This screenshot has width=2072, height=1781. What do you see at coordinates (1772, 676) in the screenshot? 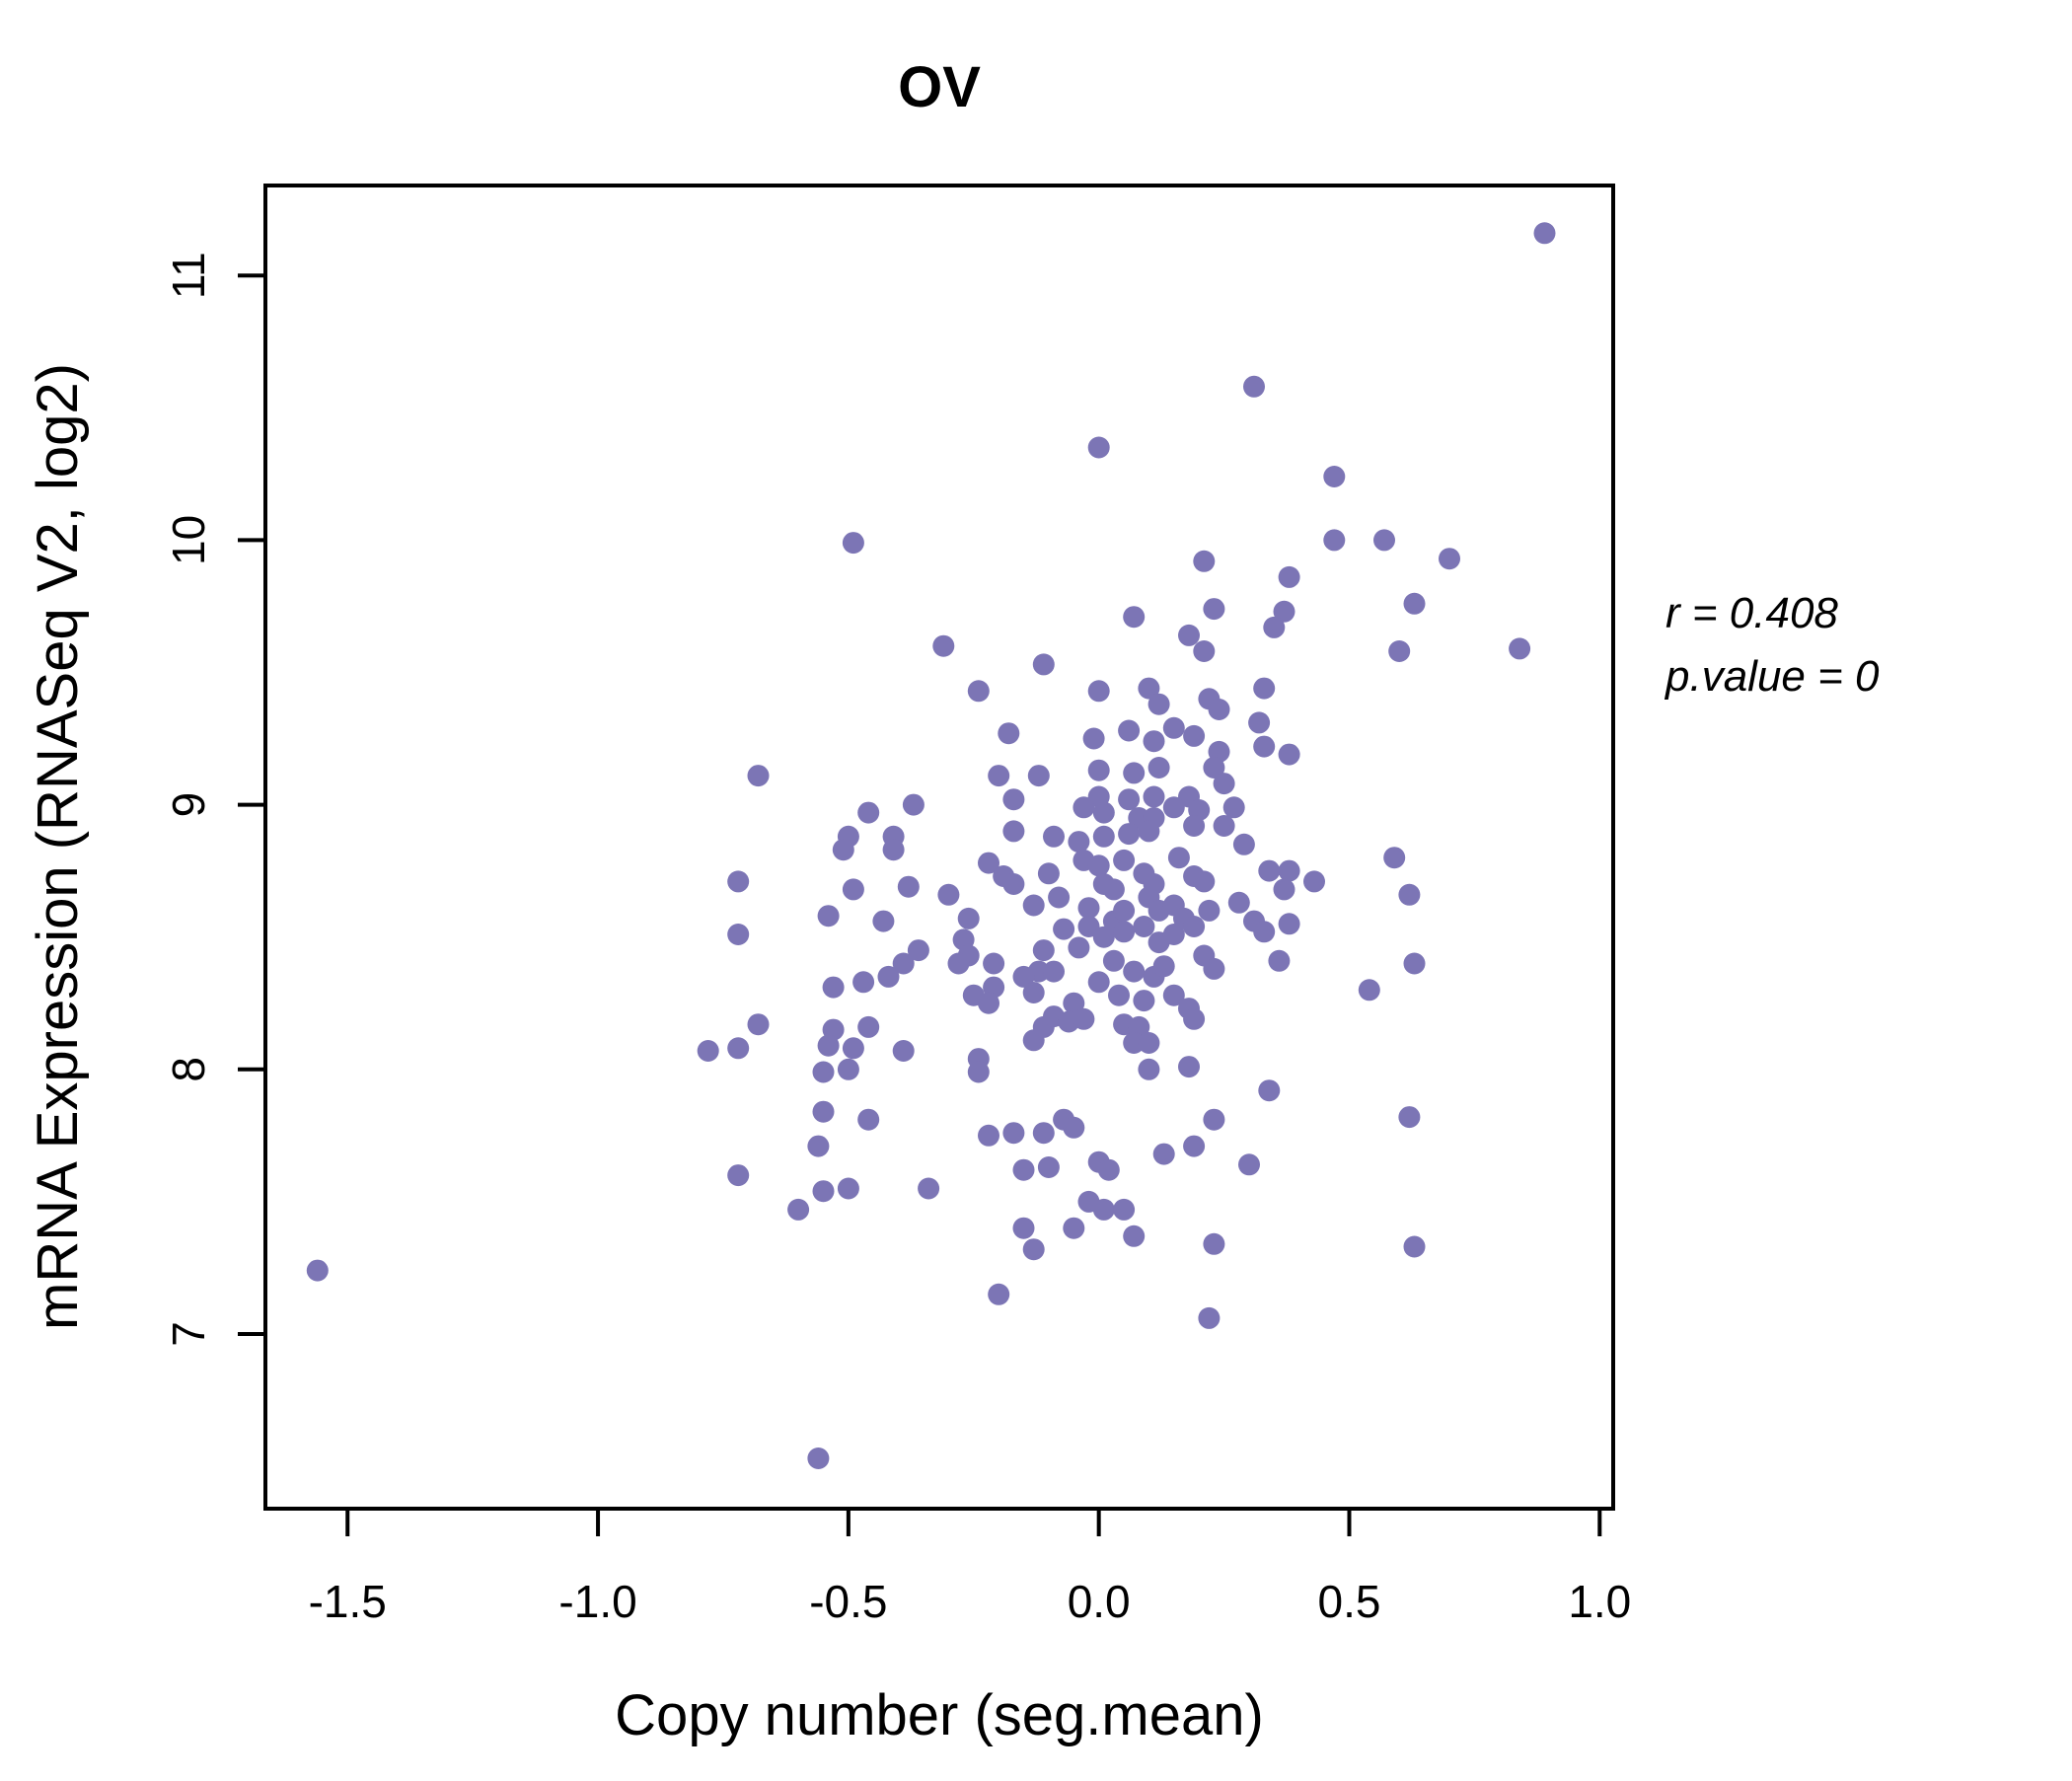
I see `annotation-p-value: p.value = 0` at bounding box center [1772, 676].